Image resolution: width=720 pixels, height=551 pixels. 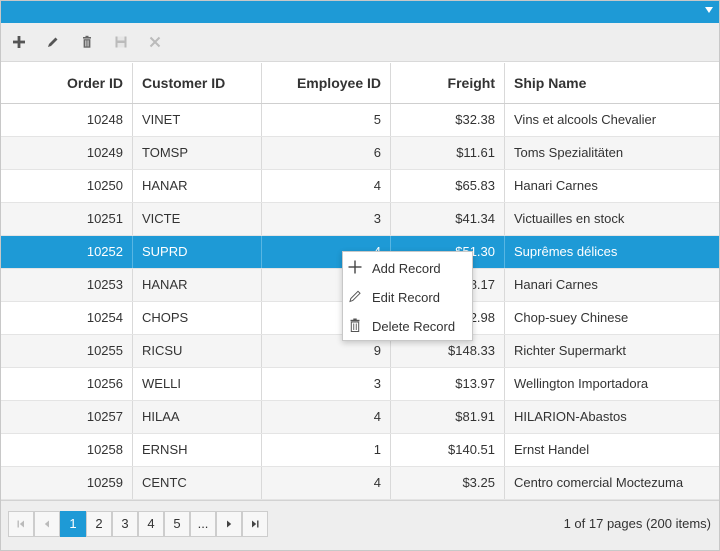 I want to click on context-menu: Add Record Edit Record Delete Record, so click(x=407, y=296).